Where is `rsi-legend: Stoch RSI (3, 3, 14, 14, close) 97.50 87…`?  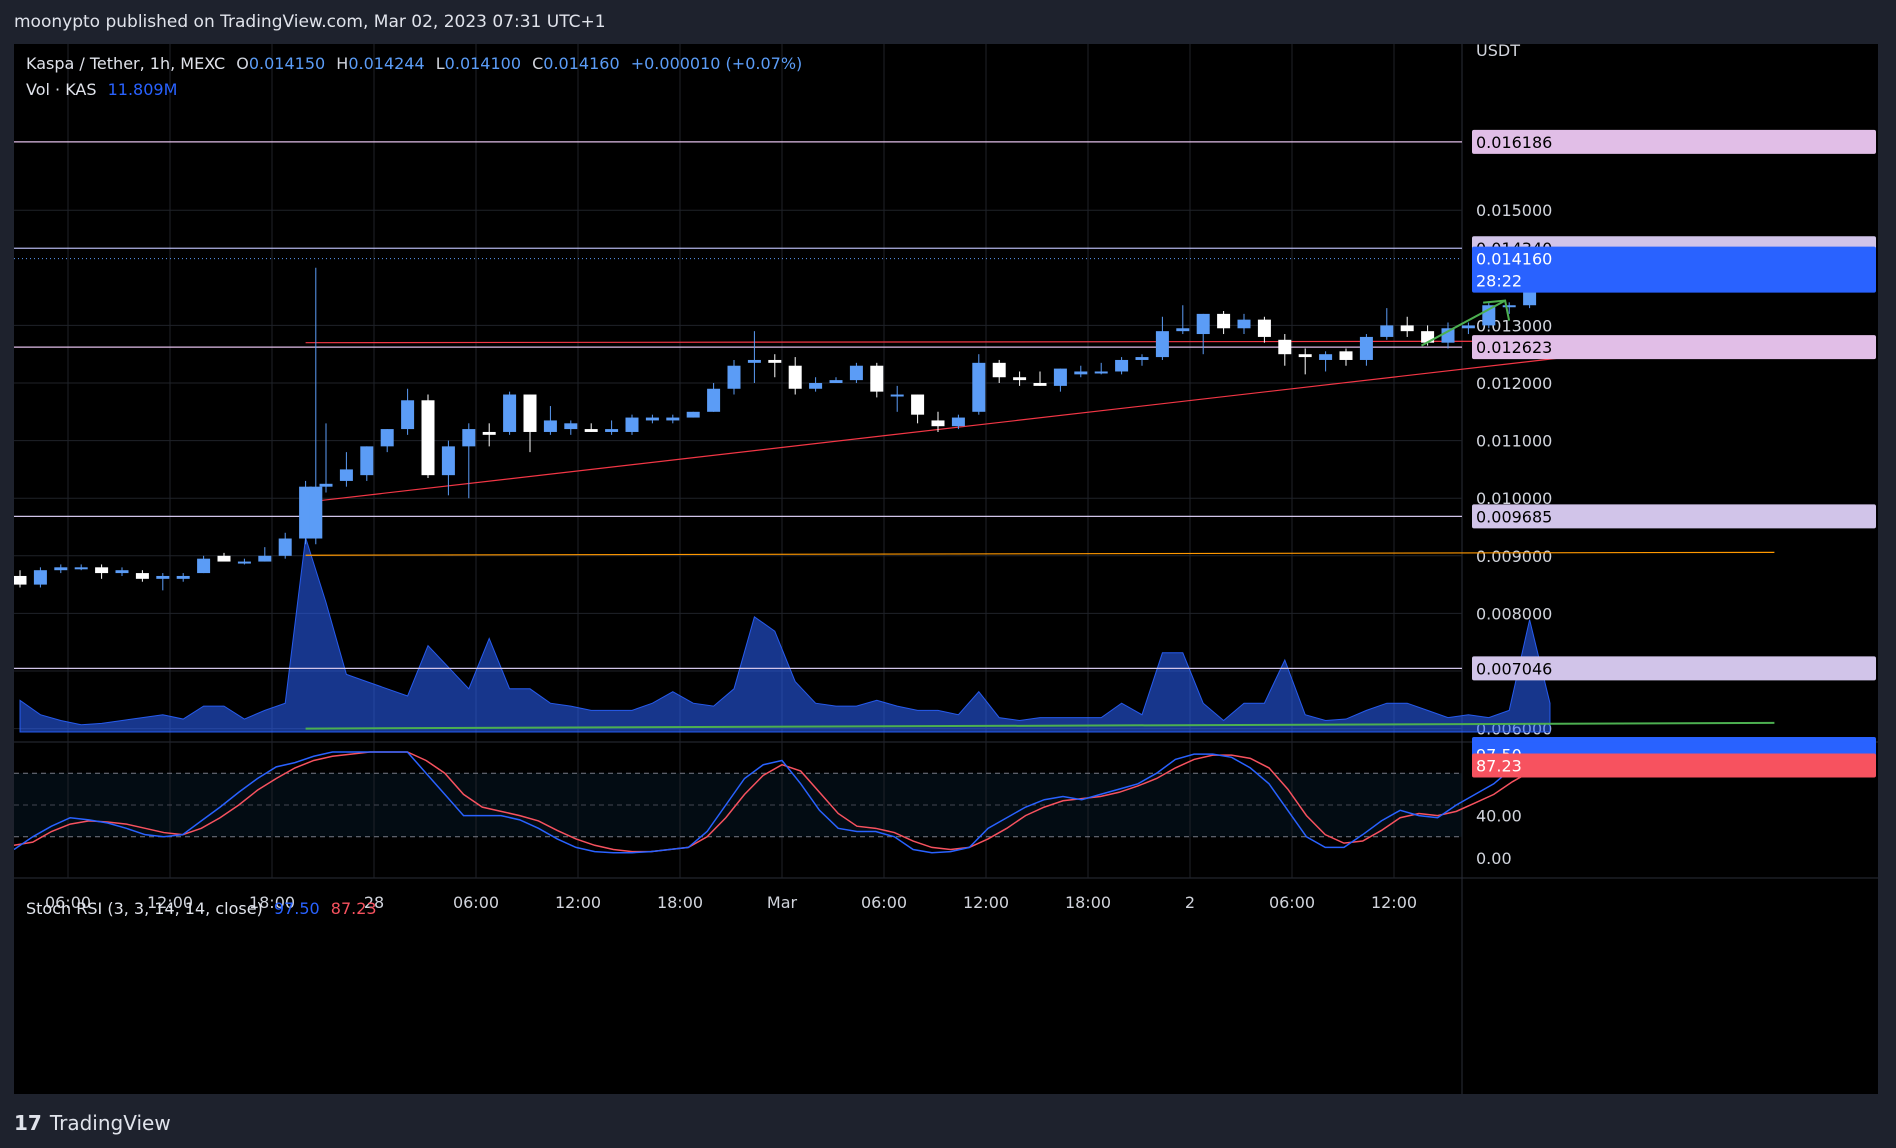 rsi-legend: Stoch RSI (3, 3, 14, 14, close) 97.50 87… is located at coordinates (204, 908).